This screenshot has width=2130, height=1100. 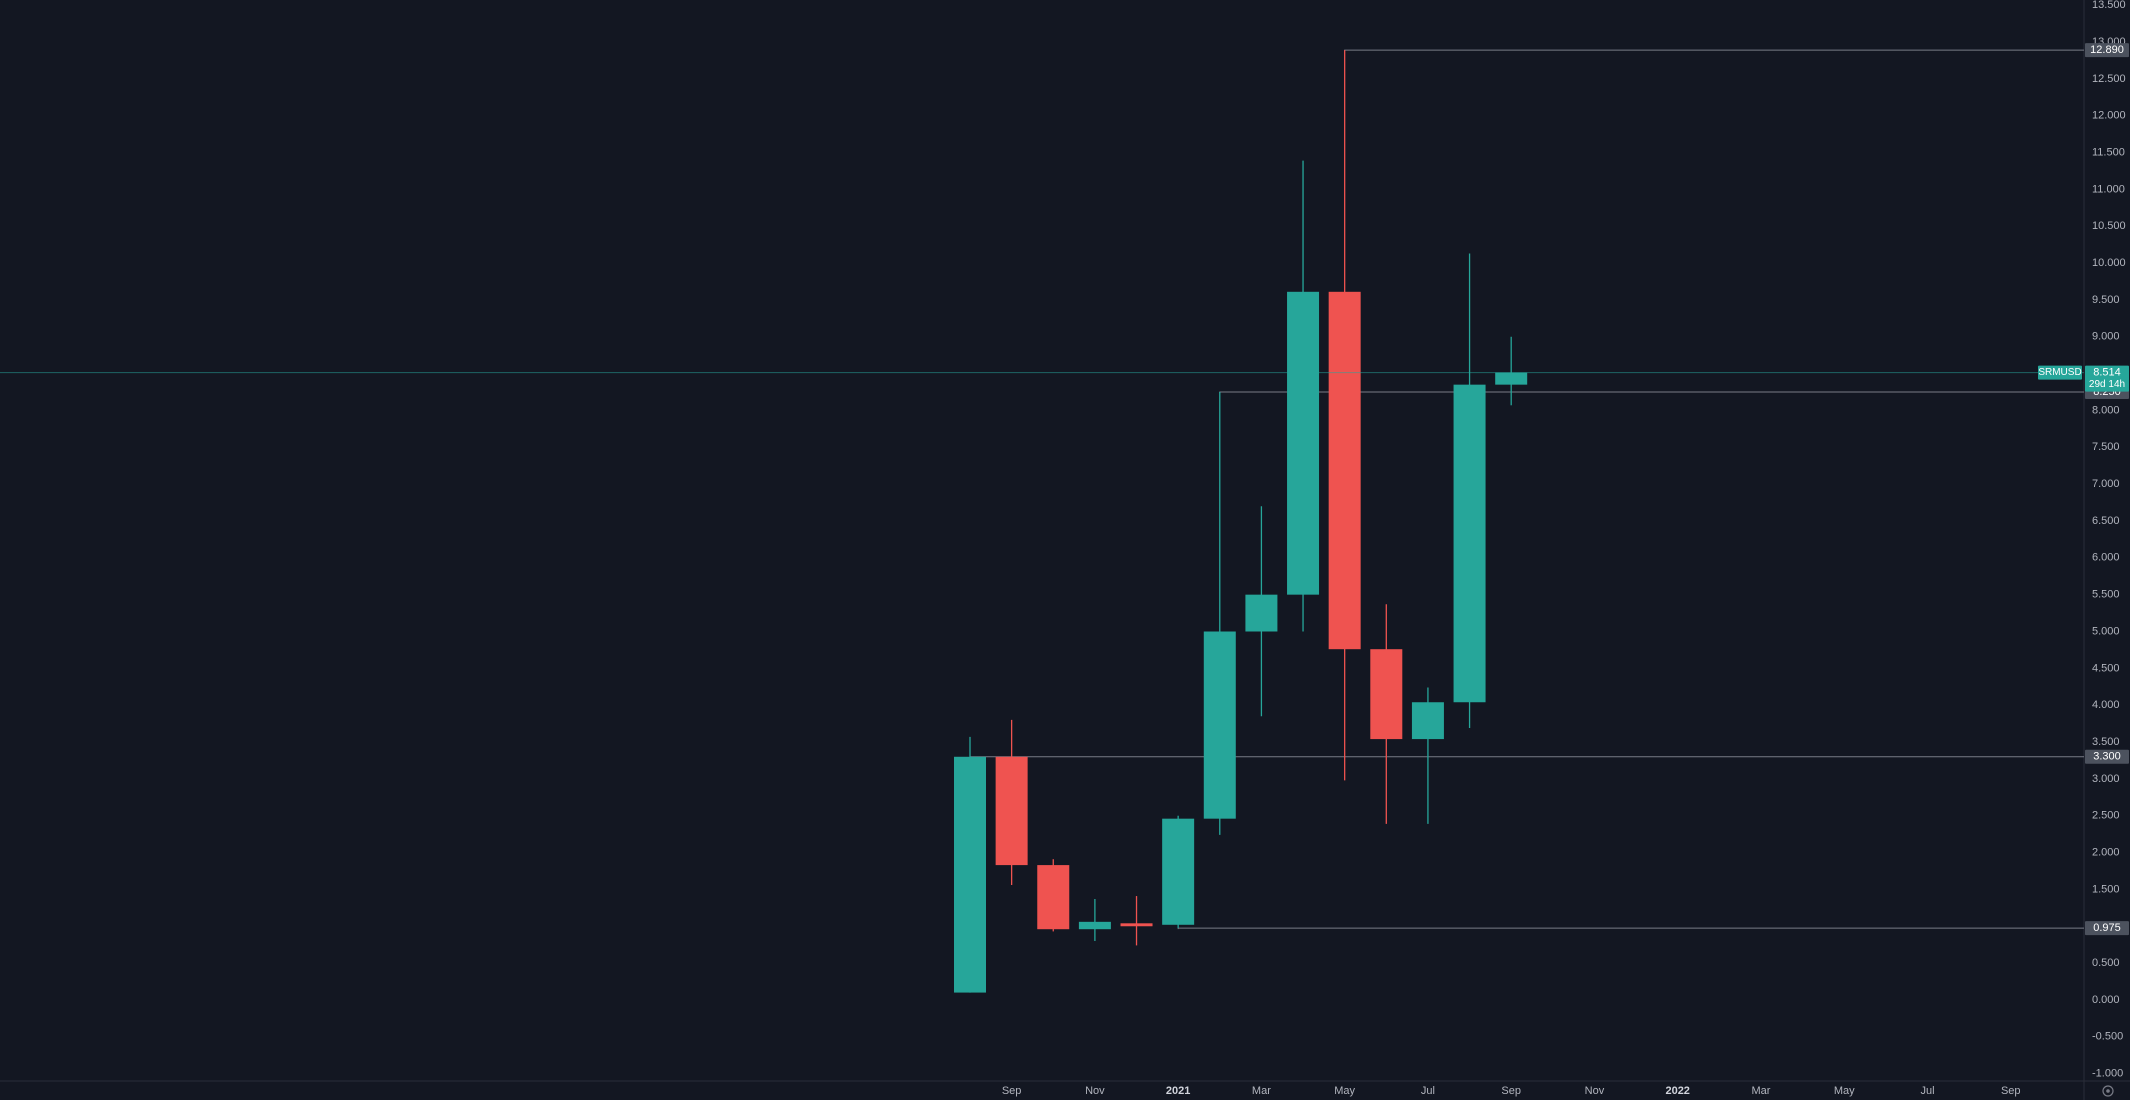 I want to click on y-tick-label: 13.500, so click(x=2109, y=5).